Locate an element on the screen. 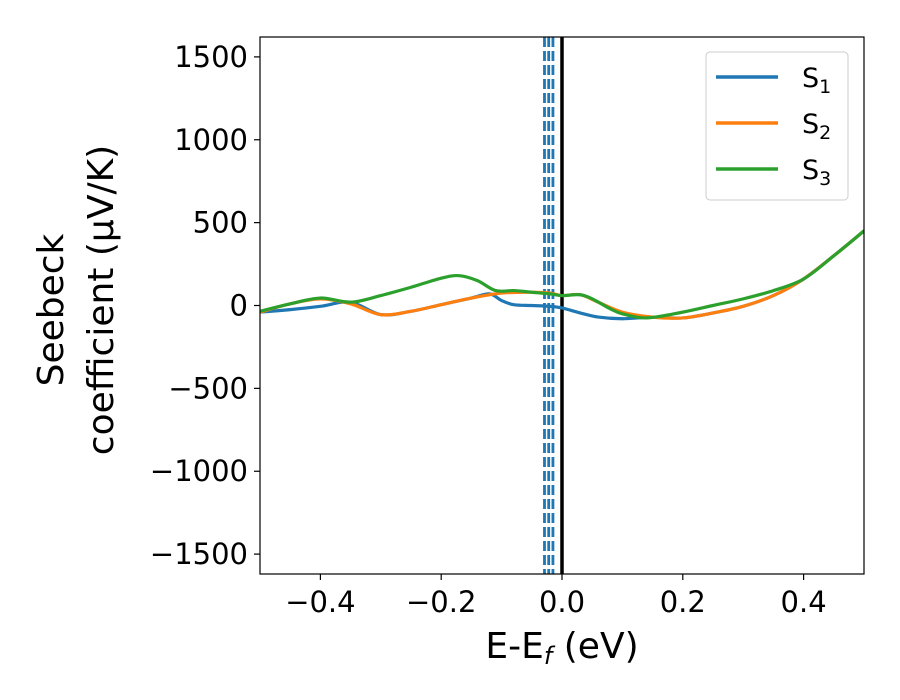 The width and height of the screenshot is (900, 700). y-tick-label-6: 1500 is located at coordinates (211, 57).